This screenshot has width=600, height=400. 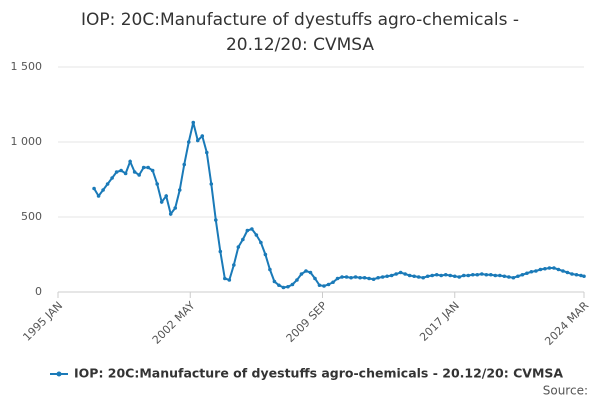 I want to click on x-tick-label: 1995 JAN, so click(x=42, y=321).